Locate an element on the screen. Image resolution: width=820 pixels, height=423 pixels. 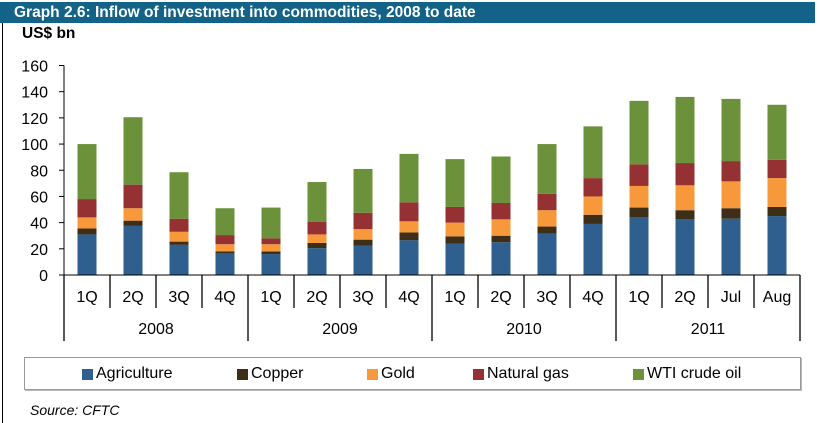
legend-item-natural-gas: Natural gas is located at coordinates (521, 374).